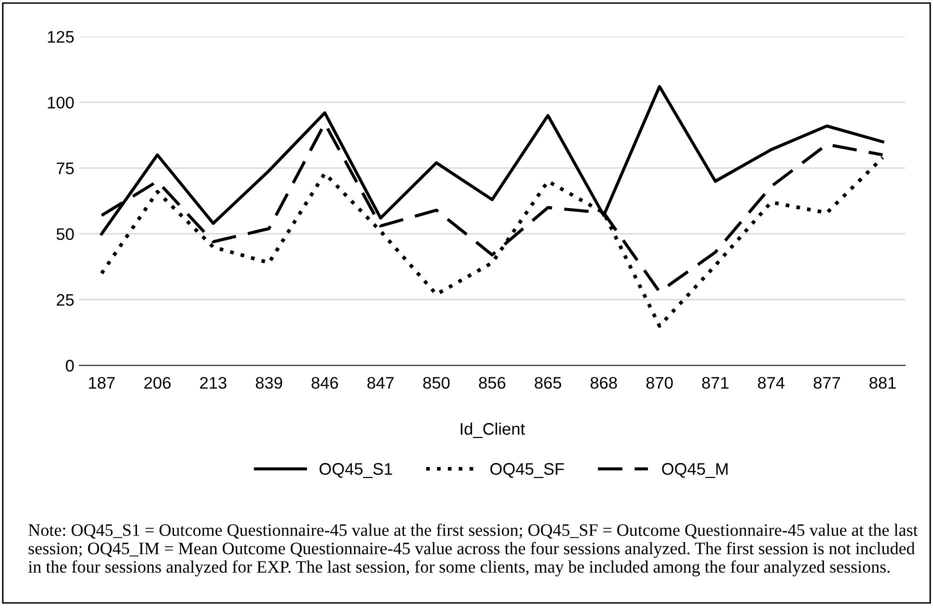 The width and height of the screenshot is (933, 609). Describe the element at coordinates (771, 382) in the screenshot. I see `x-tick-label: 874` at that location.